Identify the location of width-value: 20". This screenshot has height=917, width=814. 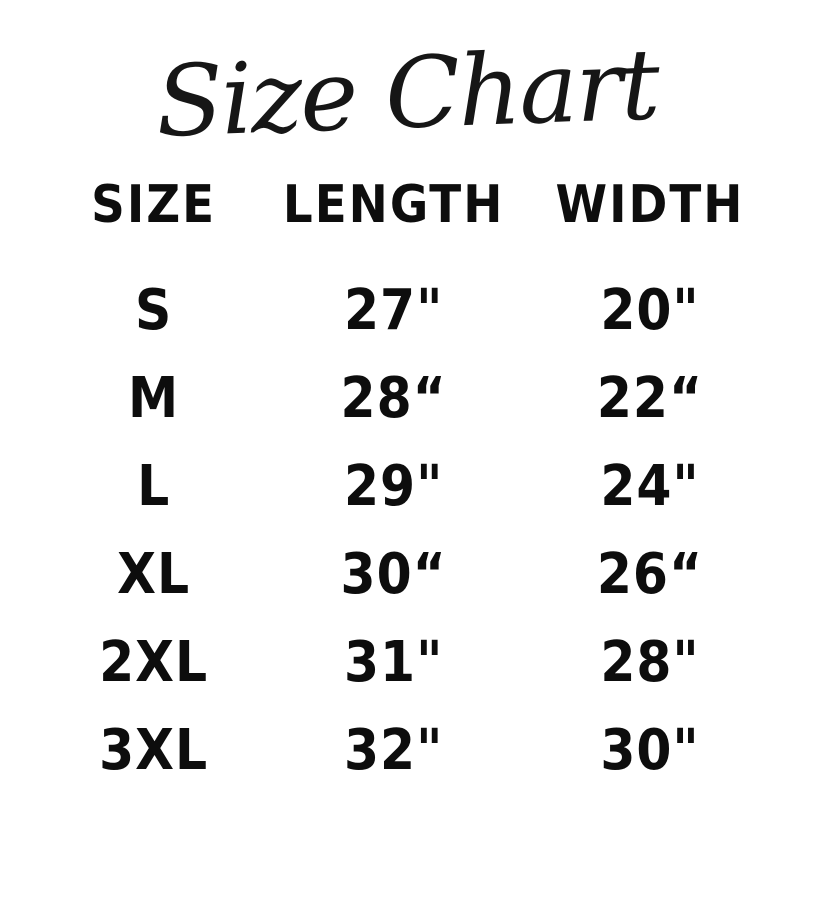
(650, 310).